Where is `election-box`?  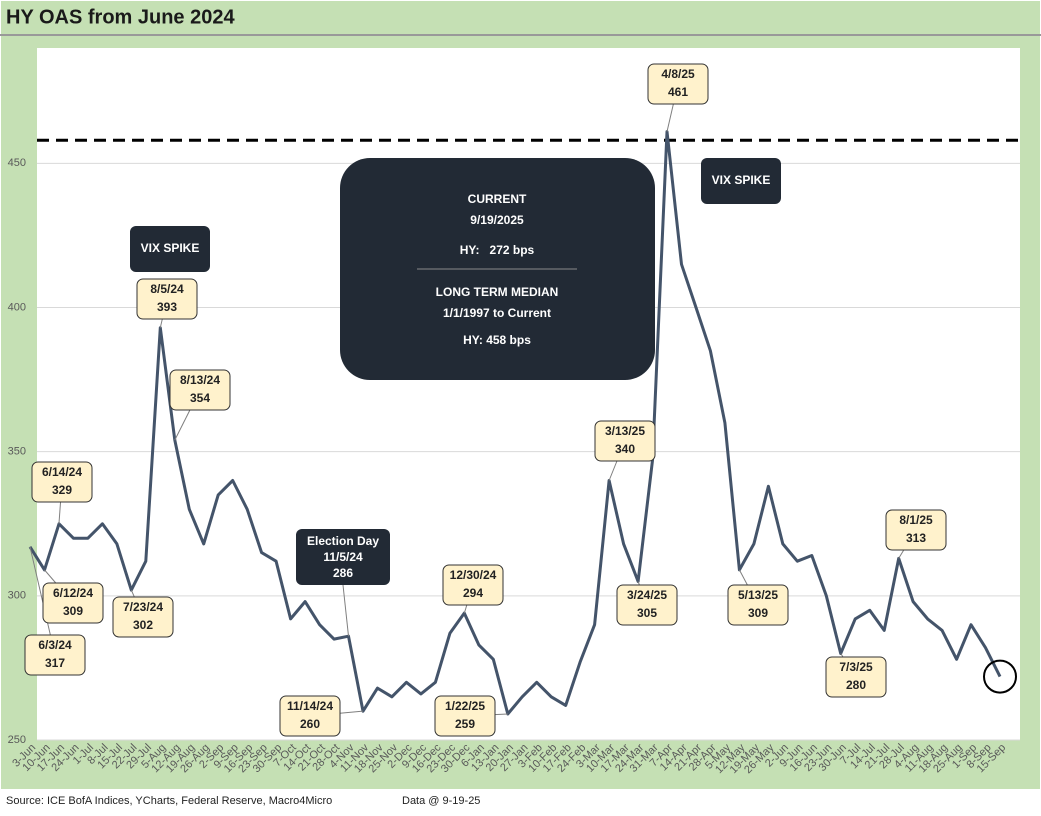
election-box is located at coordinates (343, 557).